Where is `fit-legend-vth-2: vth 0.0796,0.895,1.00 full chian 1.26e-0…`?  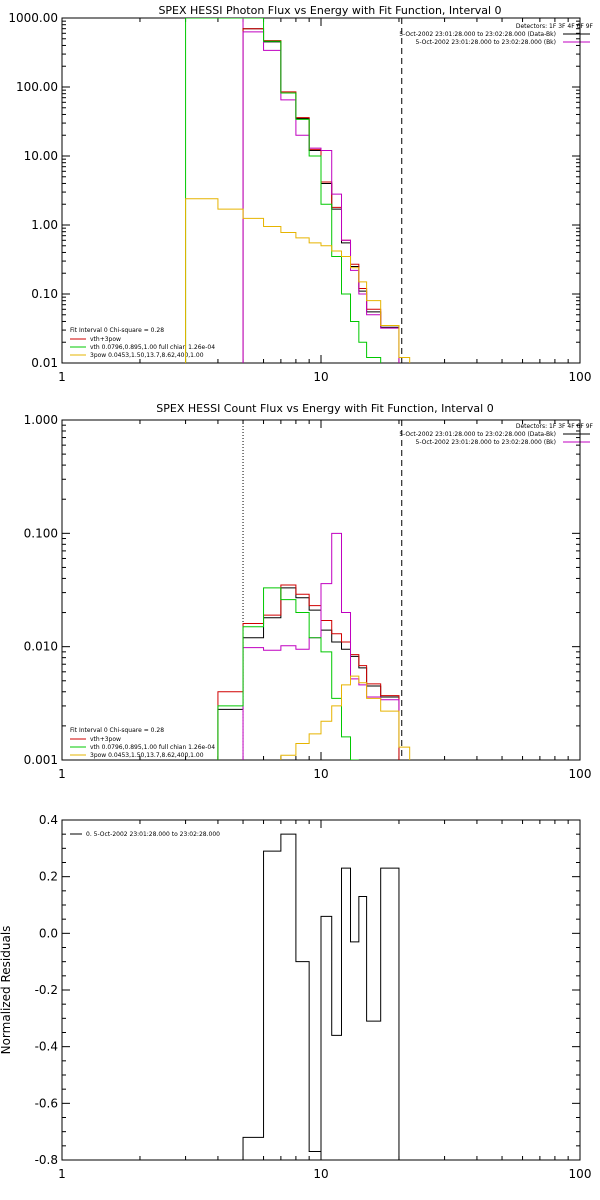 fit-legend-vth-2: vth 0.0796,0.895,1.00 full chian 1.26e-0… is located at coordinates (152, 747).